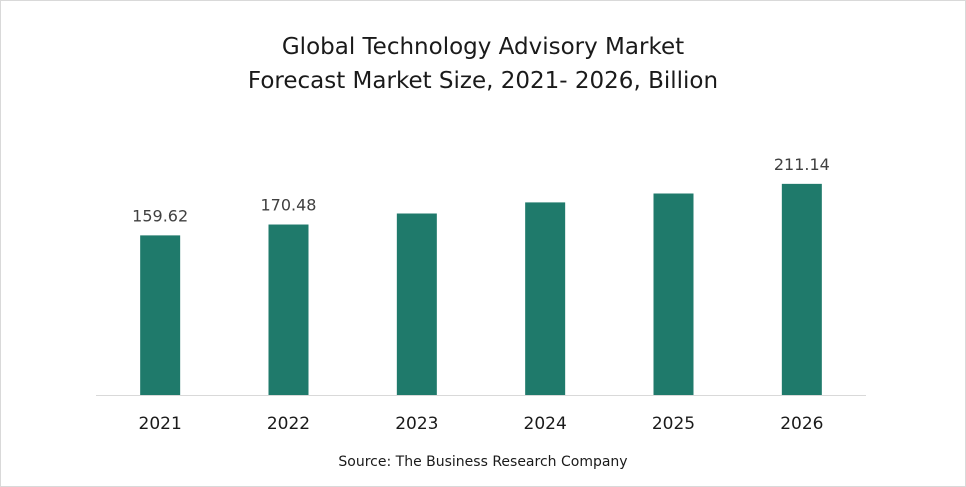 The height and width of the screenshot is (487, 966). I want to click on data-label-2021: 159.62, so click(160, 215).